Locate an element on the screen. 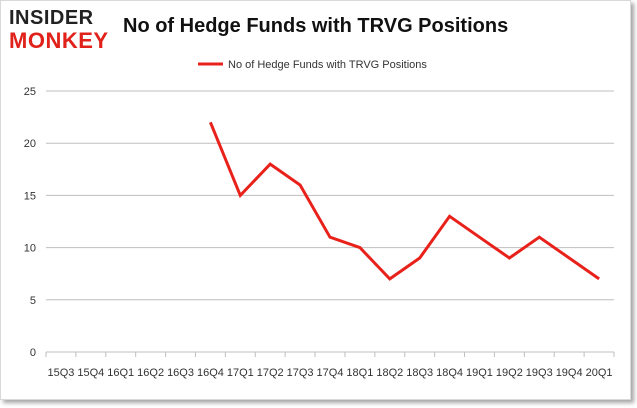 This screenshot has width=637, height=408. x-tick-label: 16Q3 is located at coordinates (180, 373).